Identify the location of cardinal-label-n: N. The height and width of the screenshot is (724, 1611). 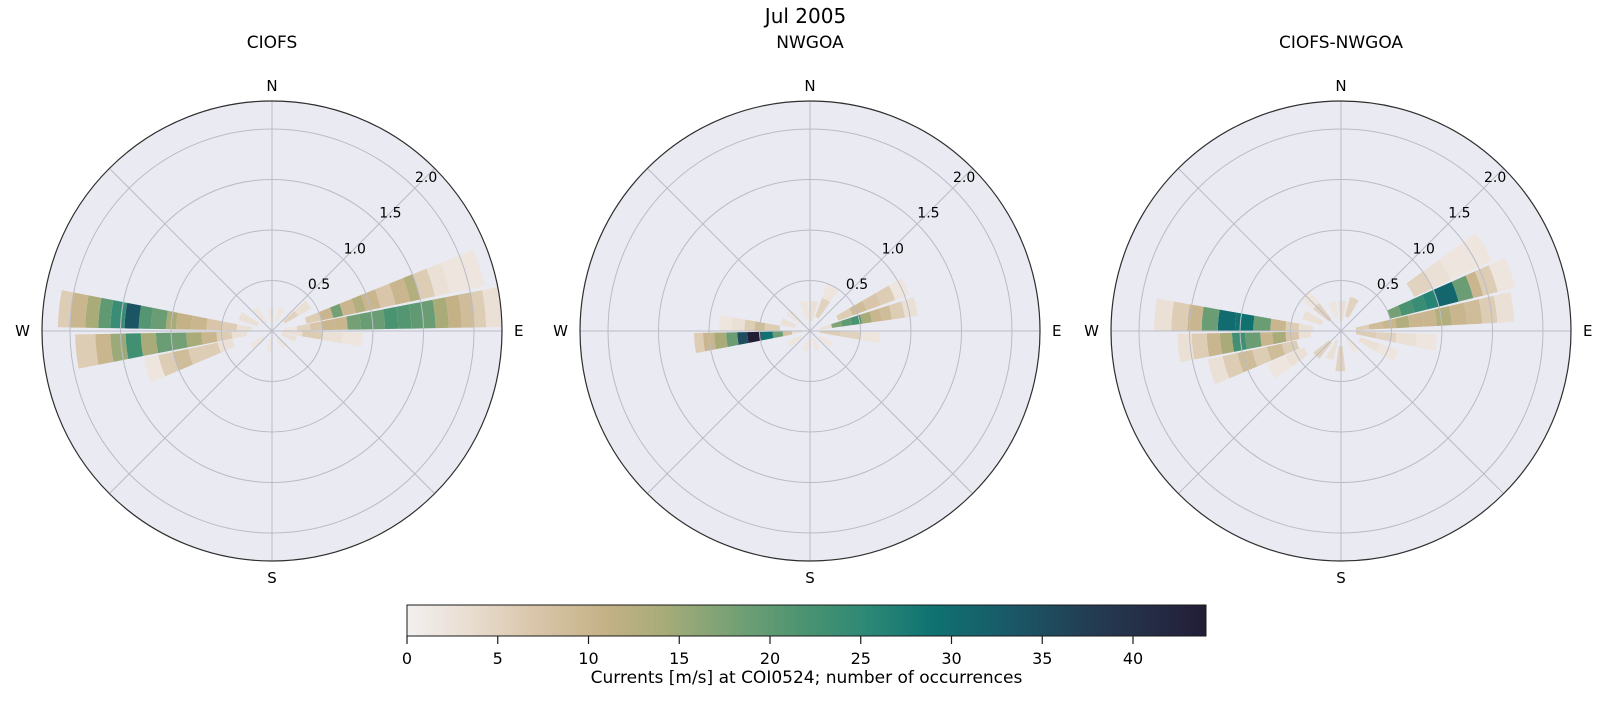
(809, 86).